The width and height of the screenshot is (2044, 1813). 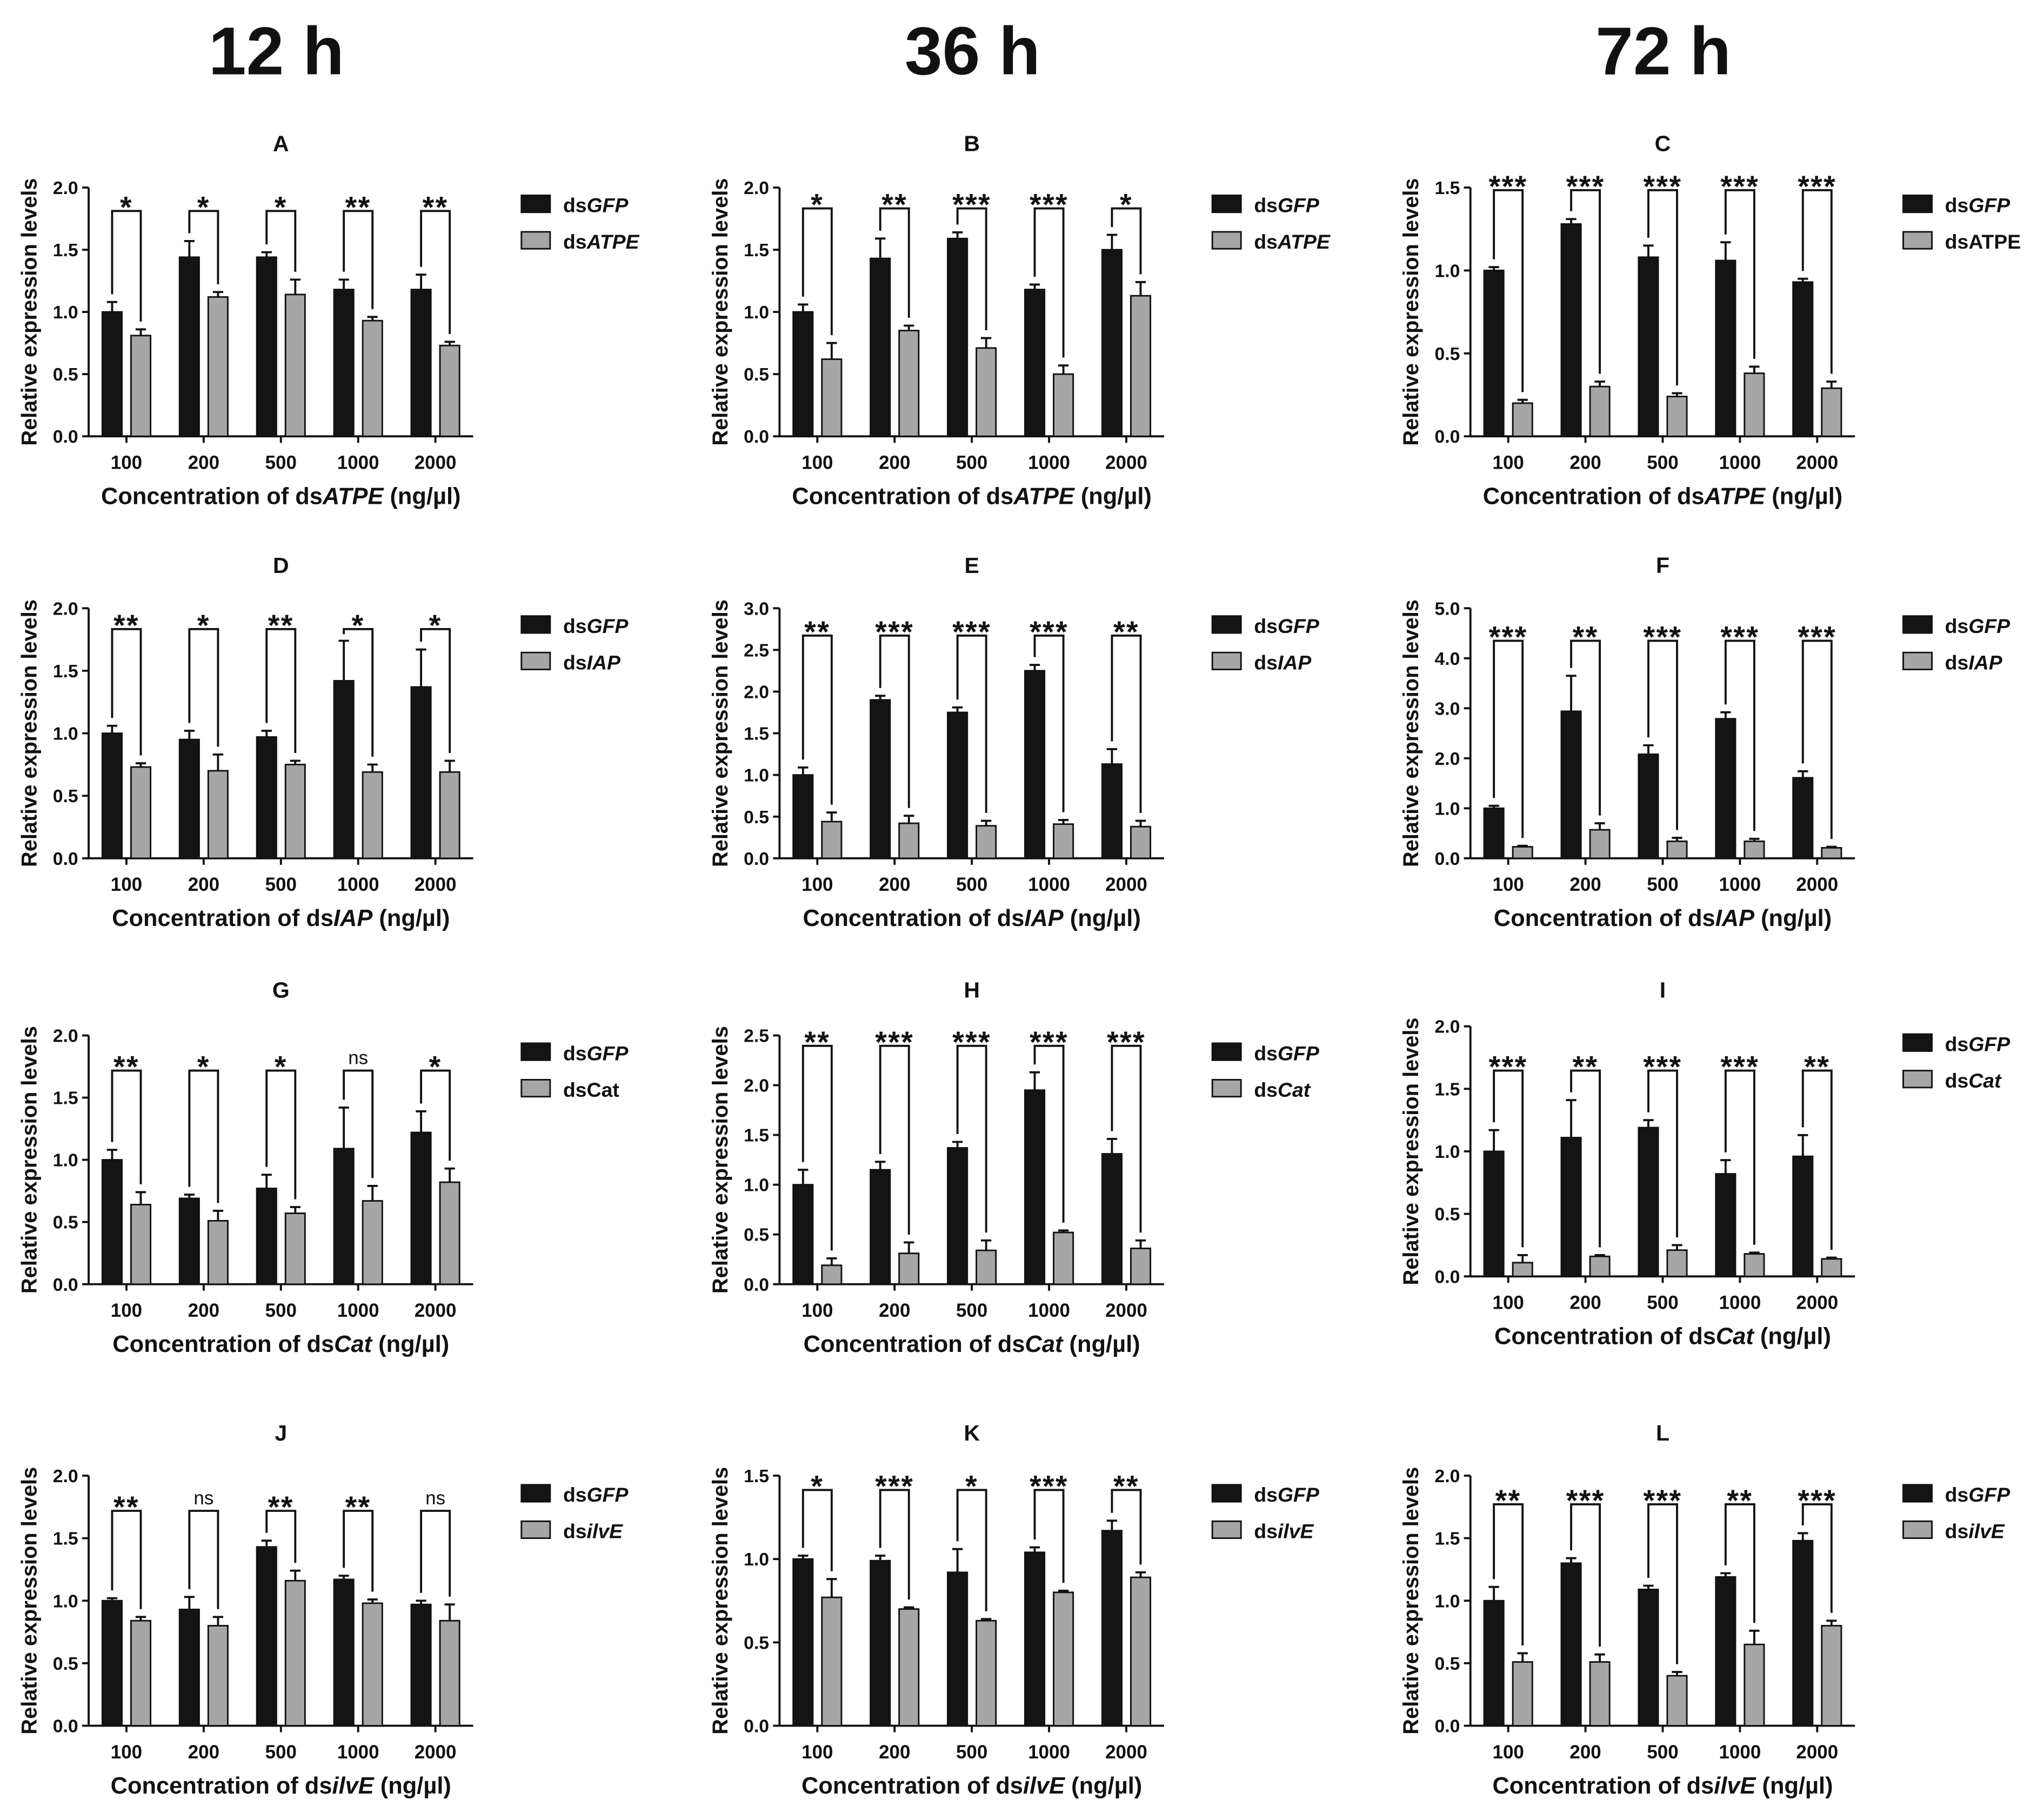 I want to click on bar-dsATPE-2000, so click(x=1831, y=412).